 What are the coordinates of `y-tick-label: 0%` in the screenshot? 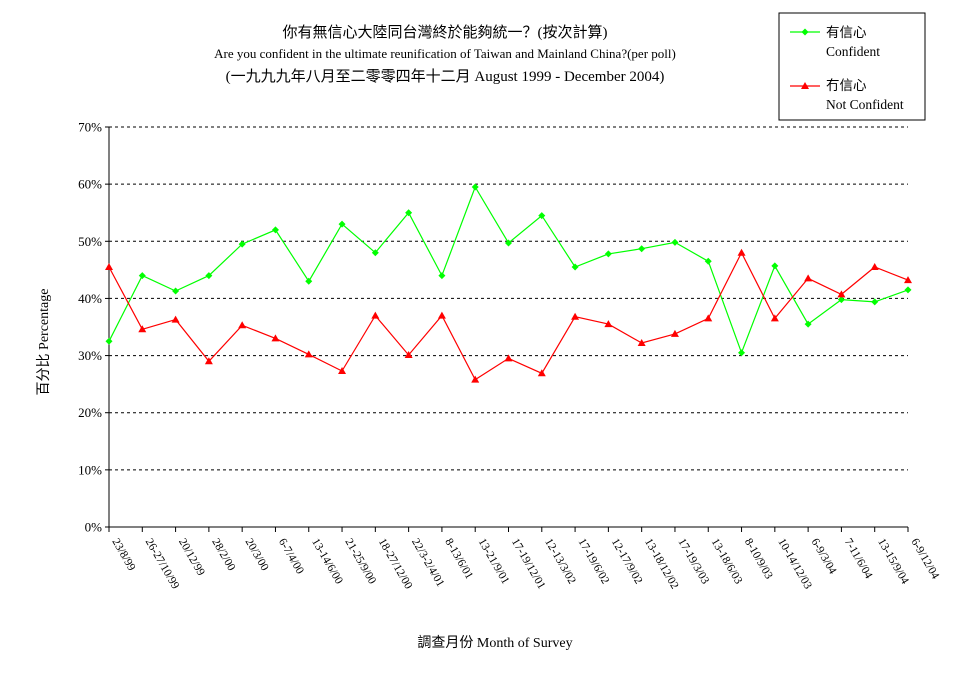 It's located at (94, 527).